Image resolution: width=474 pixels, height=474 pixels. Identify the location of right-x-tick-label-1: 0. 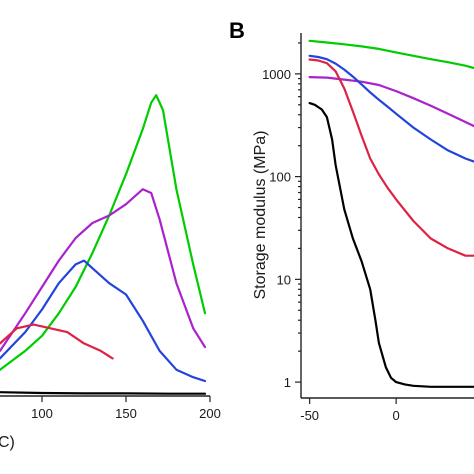
(396, 415).